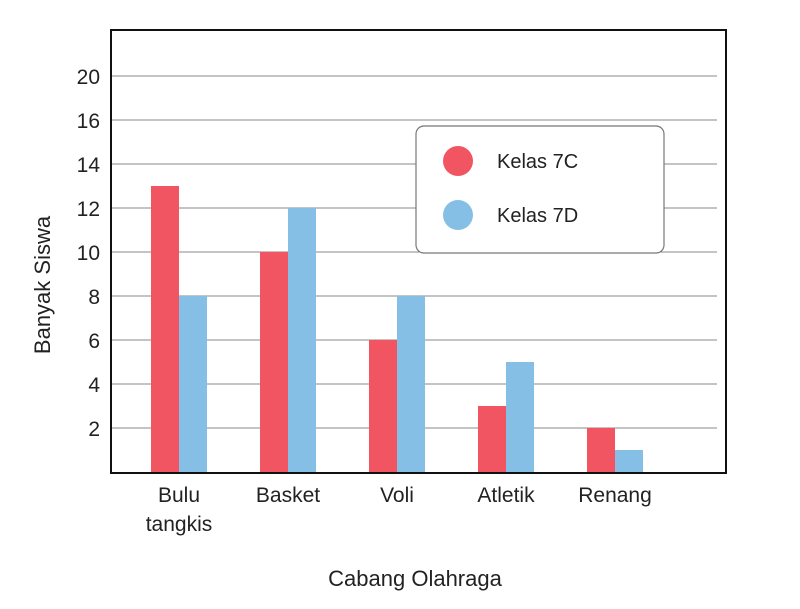 The height and width of the screenshot is (609, 800). I want to click on y-tick-label: 14, so click(89, 165).